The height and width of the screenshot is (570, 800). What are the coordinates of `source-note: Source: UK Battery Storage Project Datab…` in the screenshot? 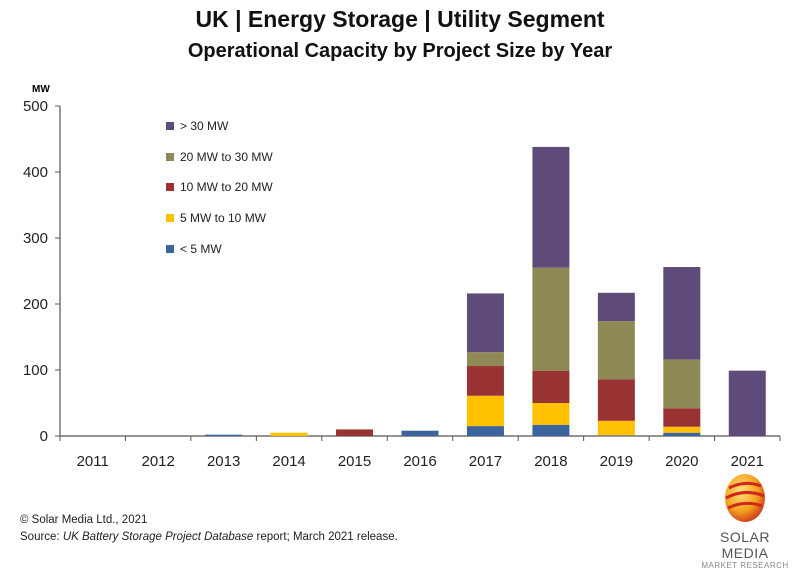 It's located at (209, 537).